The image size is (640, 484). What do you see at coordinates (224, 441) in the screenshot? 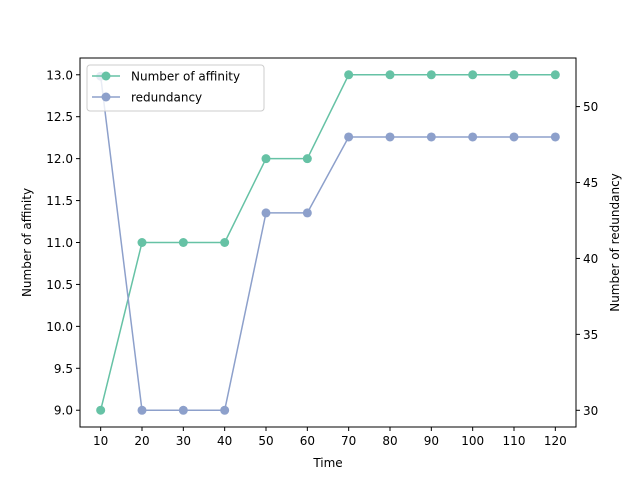
I see `x-tick-label: 40` at bounding box center [224, 441].